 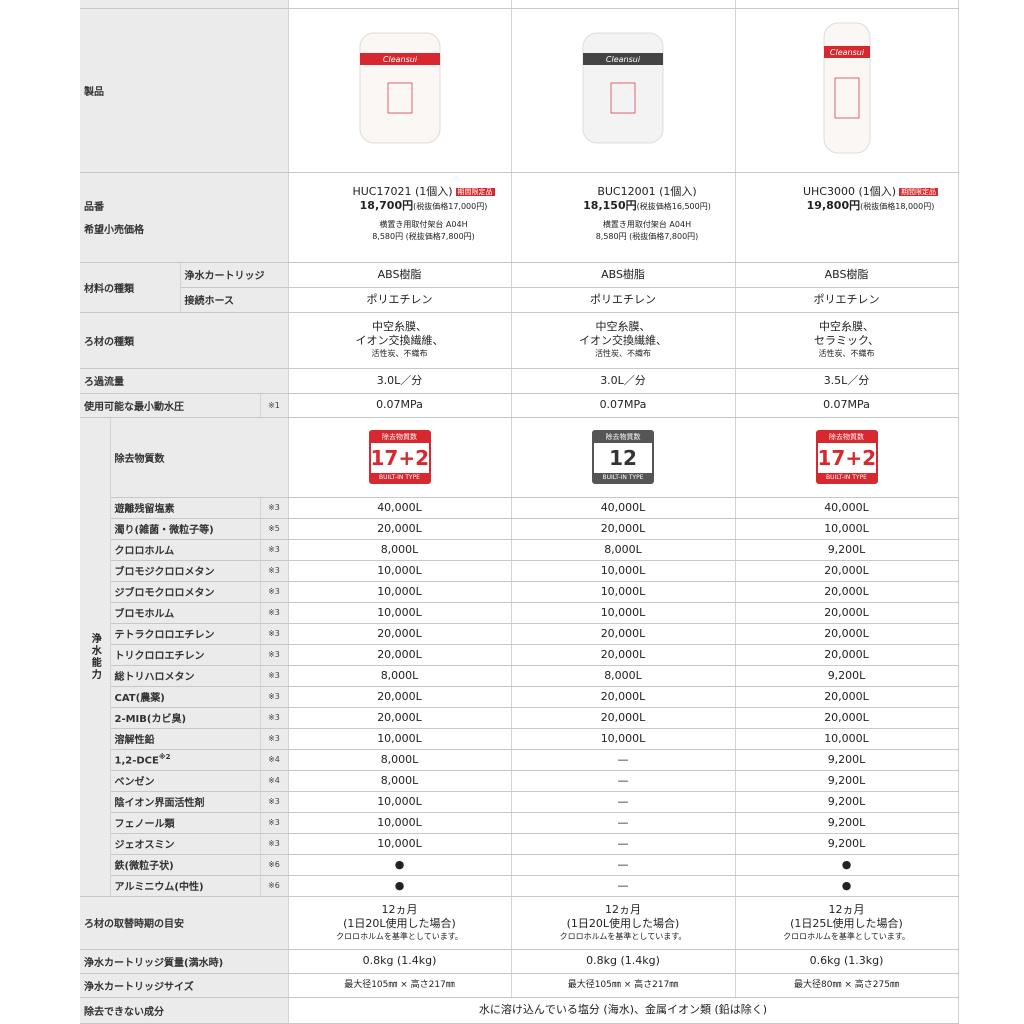 I want to click on value: 0.07MPa, so click(x=846, y=404).